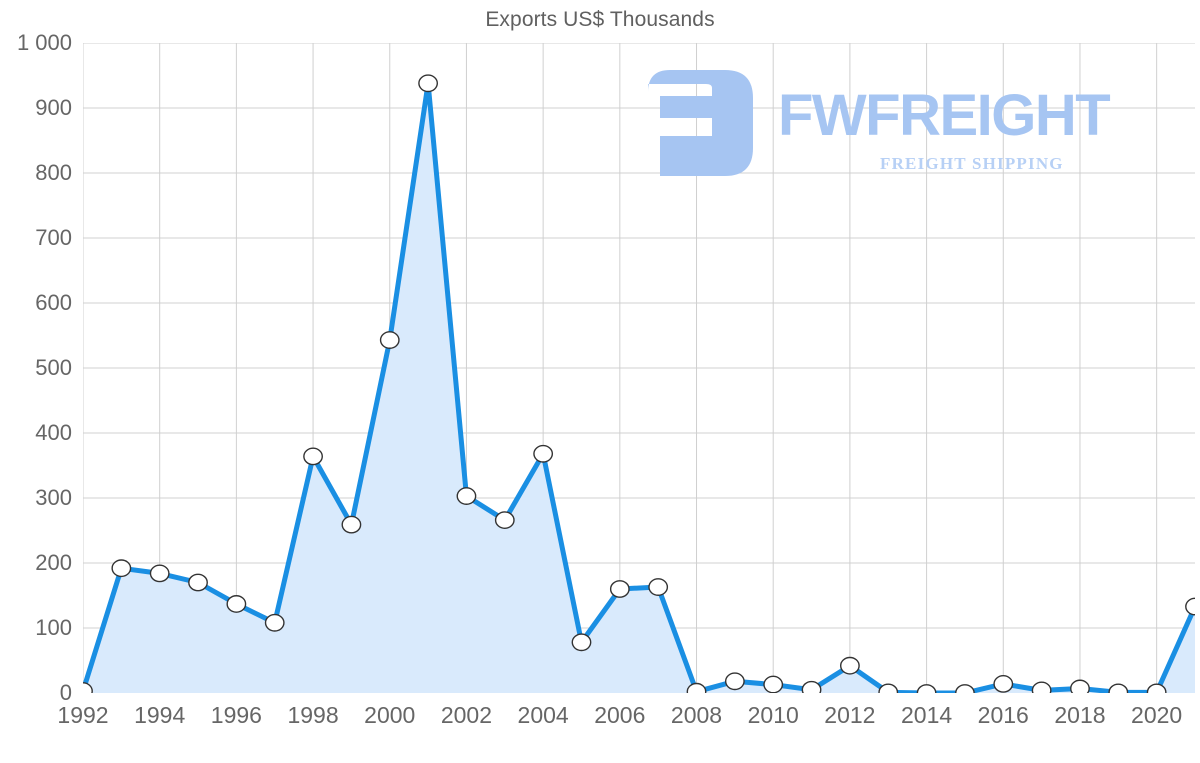 The image size is (1200, 763). I want to click on x-axis-tick-label: 2018, so click(1080, 715).